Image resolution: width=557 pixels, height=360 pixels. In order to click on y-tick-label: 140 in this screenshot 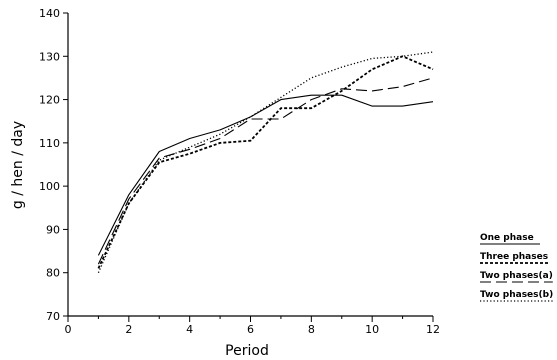, I will do `click(49, 13)`.